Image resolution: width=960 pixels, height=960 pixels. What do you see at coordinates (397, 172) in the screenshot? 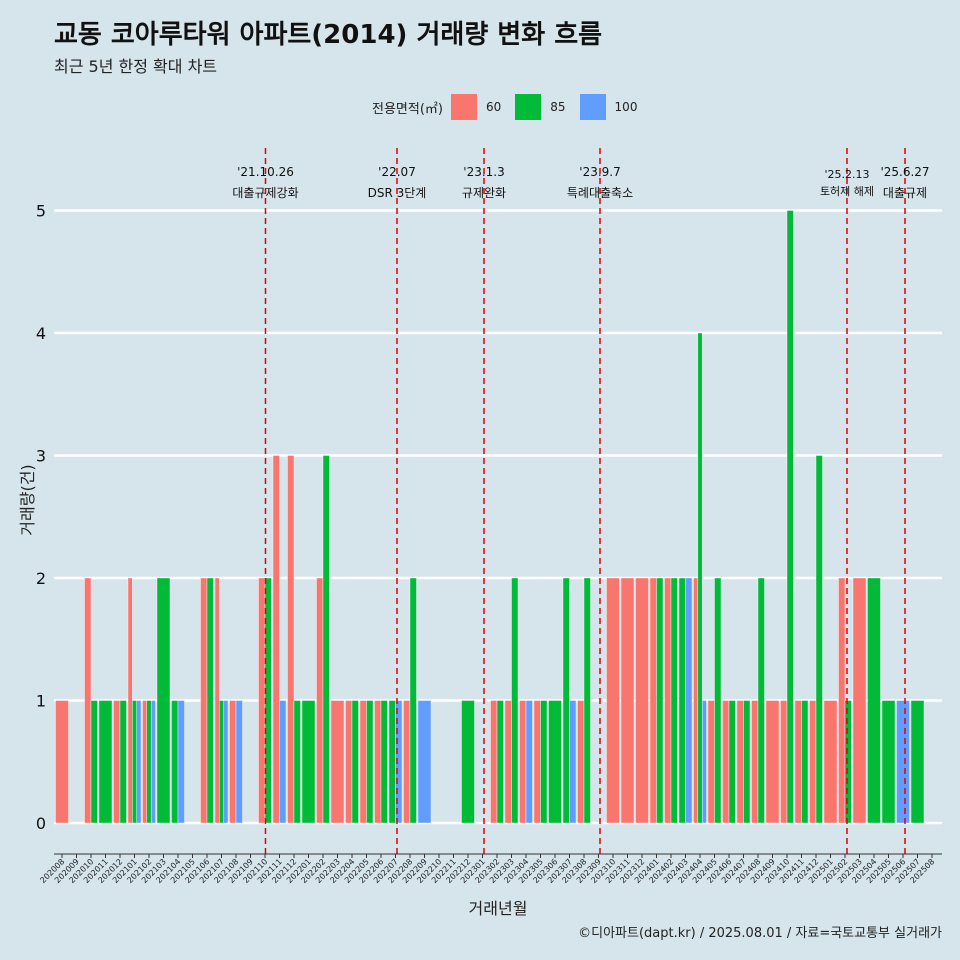
I see `event-date: '22.07` at bounding box center [397, 172].